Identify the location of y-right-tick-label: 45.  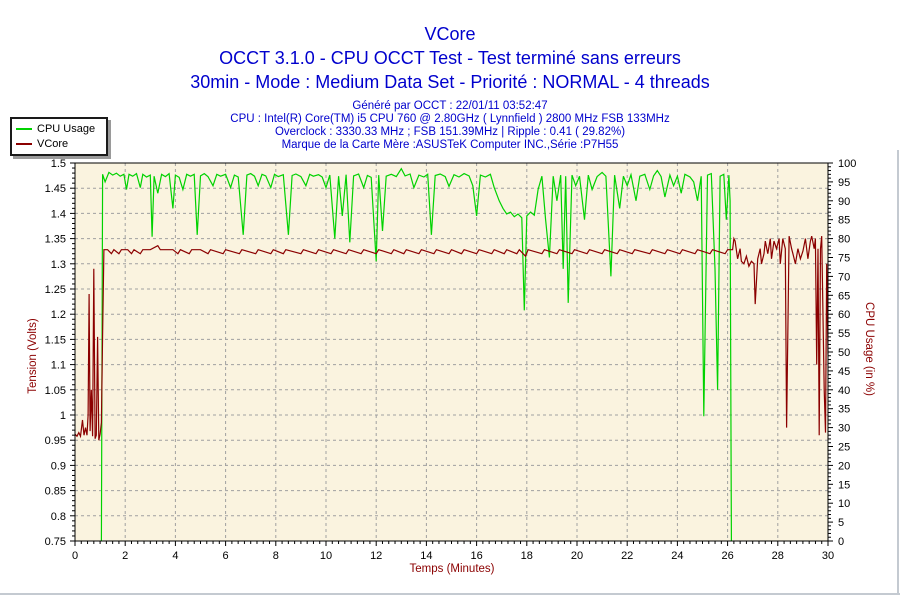
(844, 372).